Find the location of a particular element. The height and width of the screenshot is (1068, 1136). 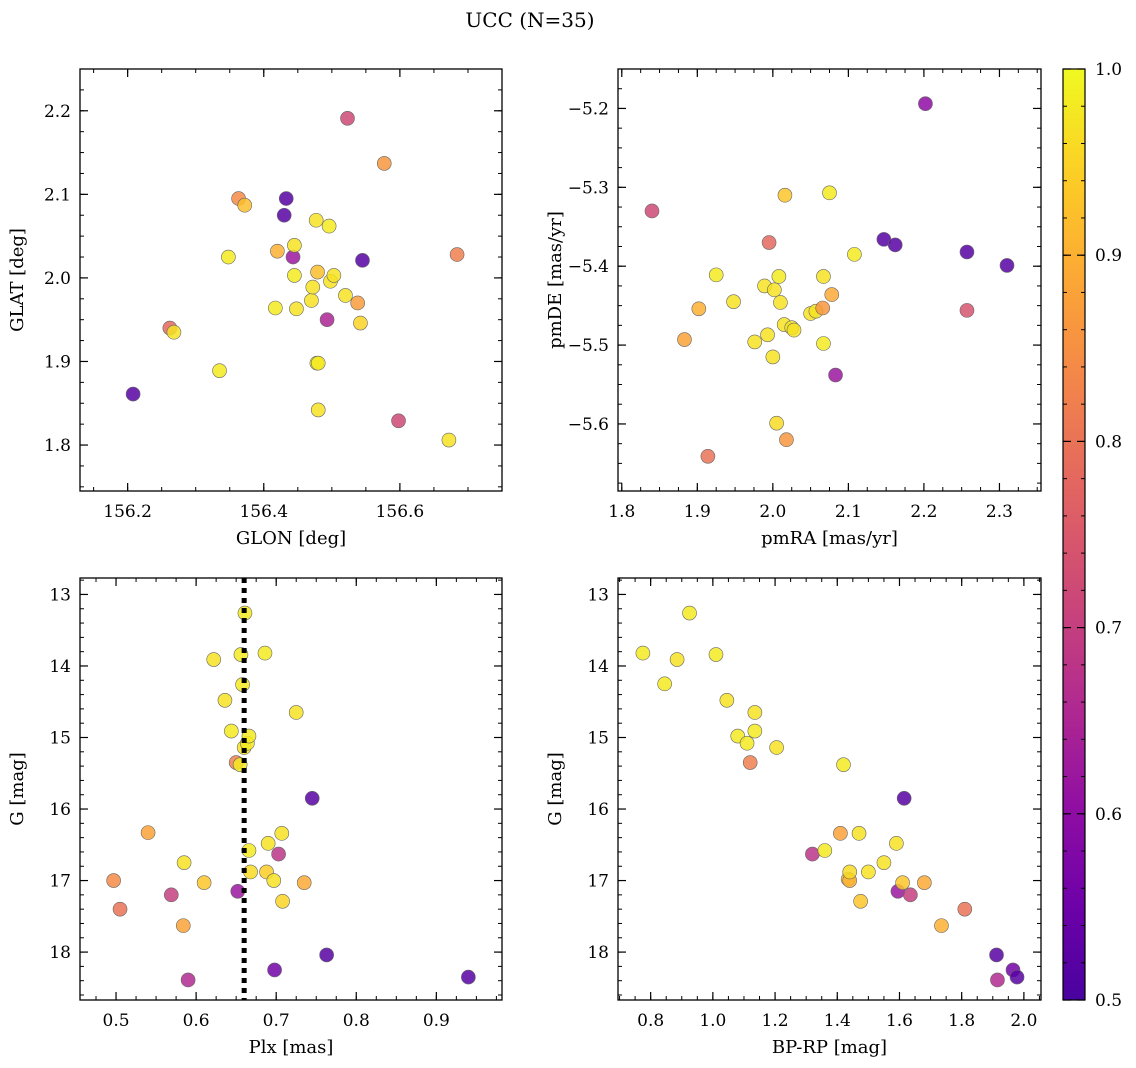

x-axis-label: Plx [mas] is located at coordinates (291, 1047).